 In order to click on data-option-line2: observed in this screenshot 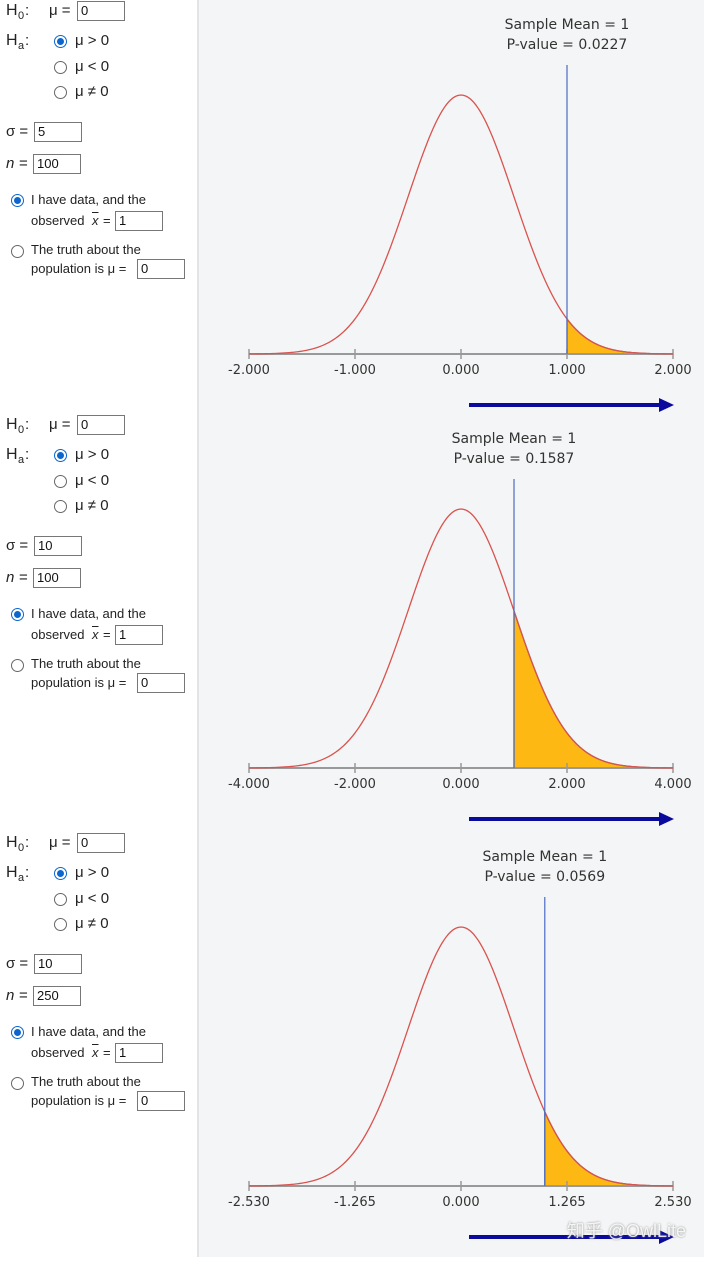, I will do `click(58, 634)`.